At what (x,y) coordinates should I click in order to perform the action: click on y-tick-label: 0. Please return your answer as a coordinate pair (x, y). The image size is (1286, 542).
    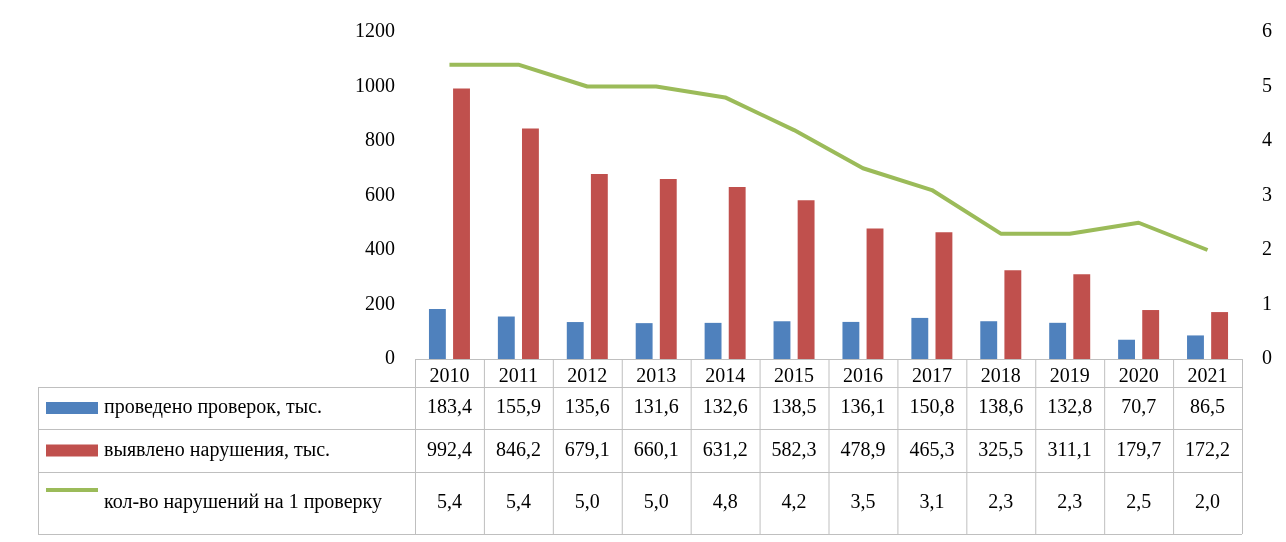
    Looking at the image, I should click on (390, 357).